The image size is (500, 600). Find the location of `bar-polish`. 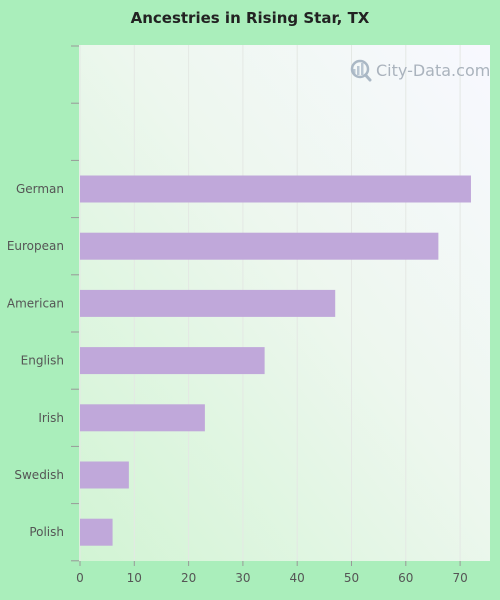

bar-polish is located at coordinates (96, 532).